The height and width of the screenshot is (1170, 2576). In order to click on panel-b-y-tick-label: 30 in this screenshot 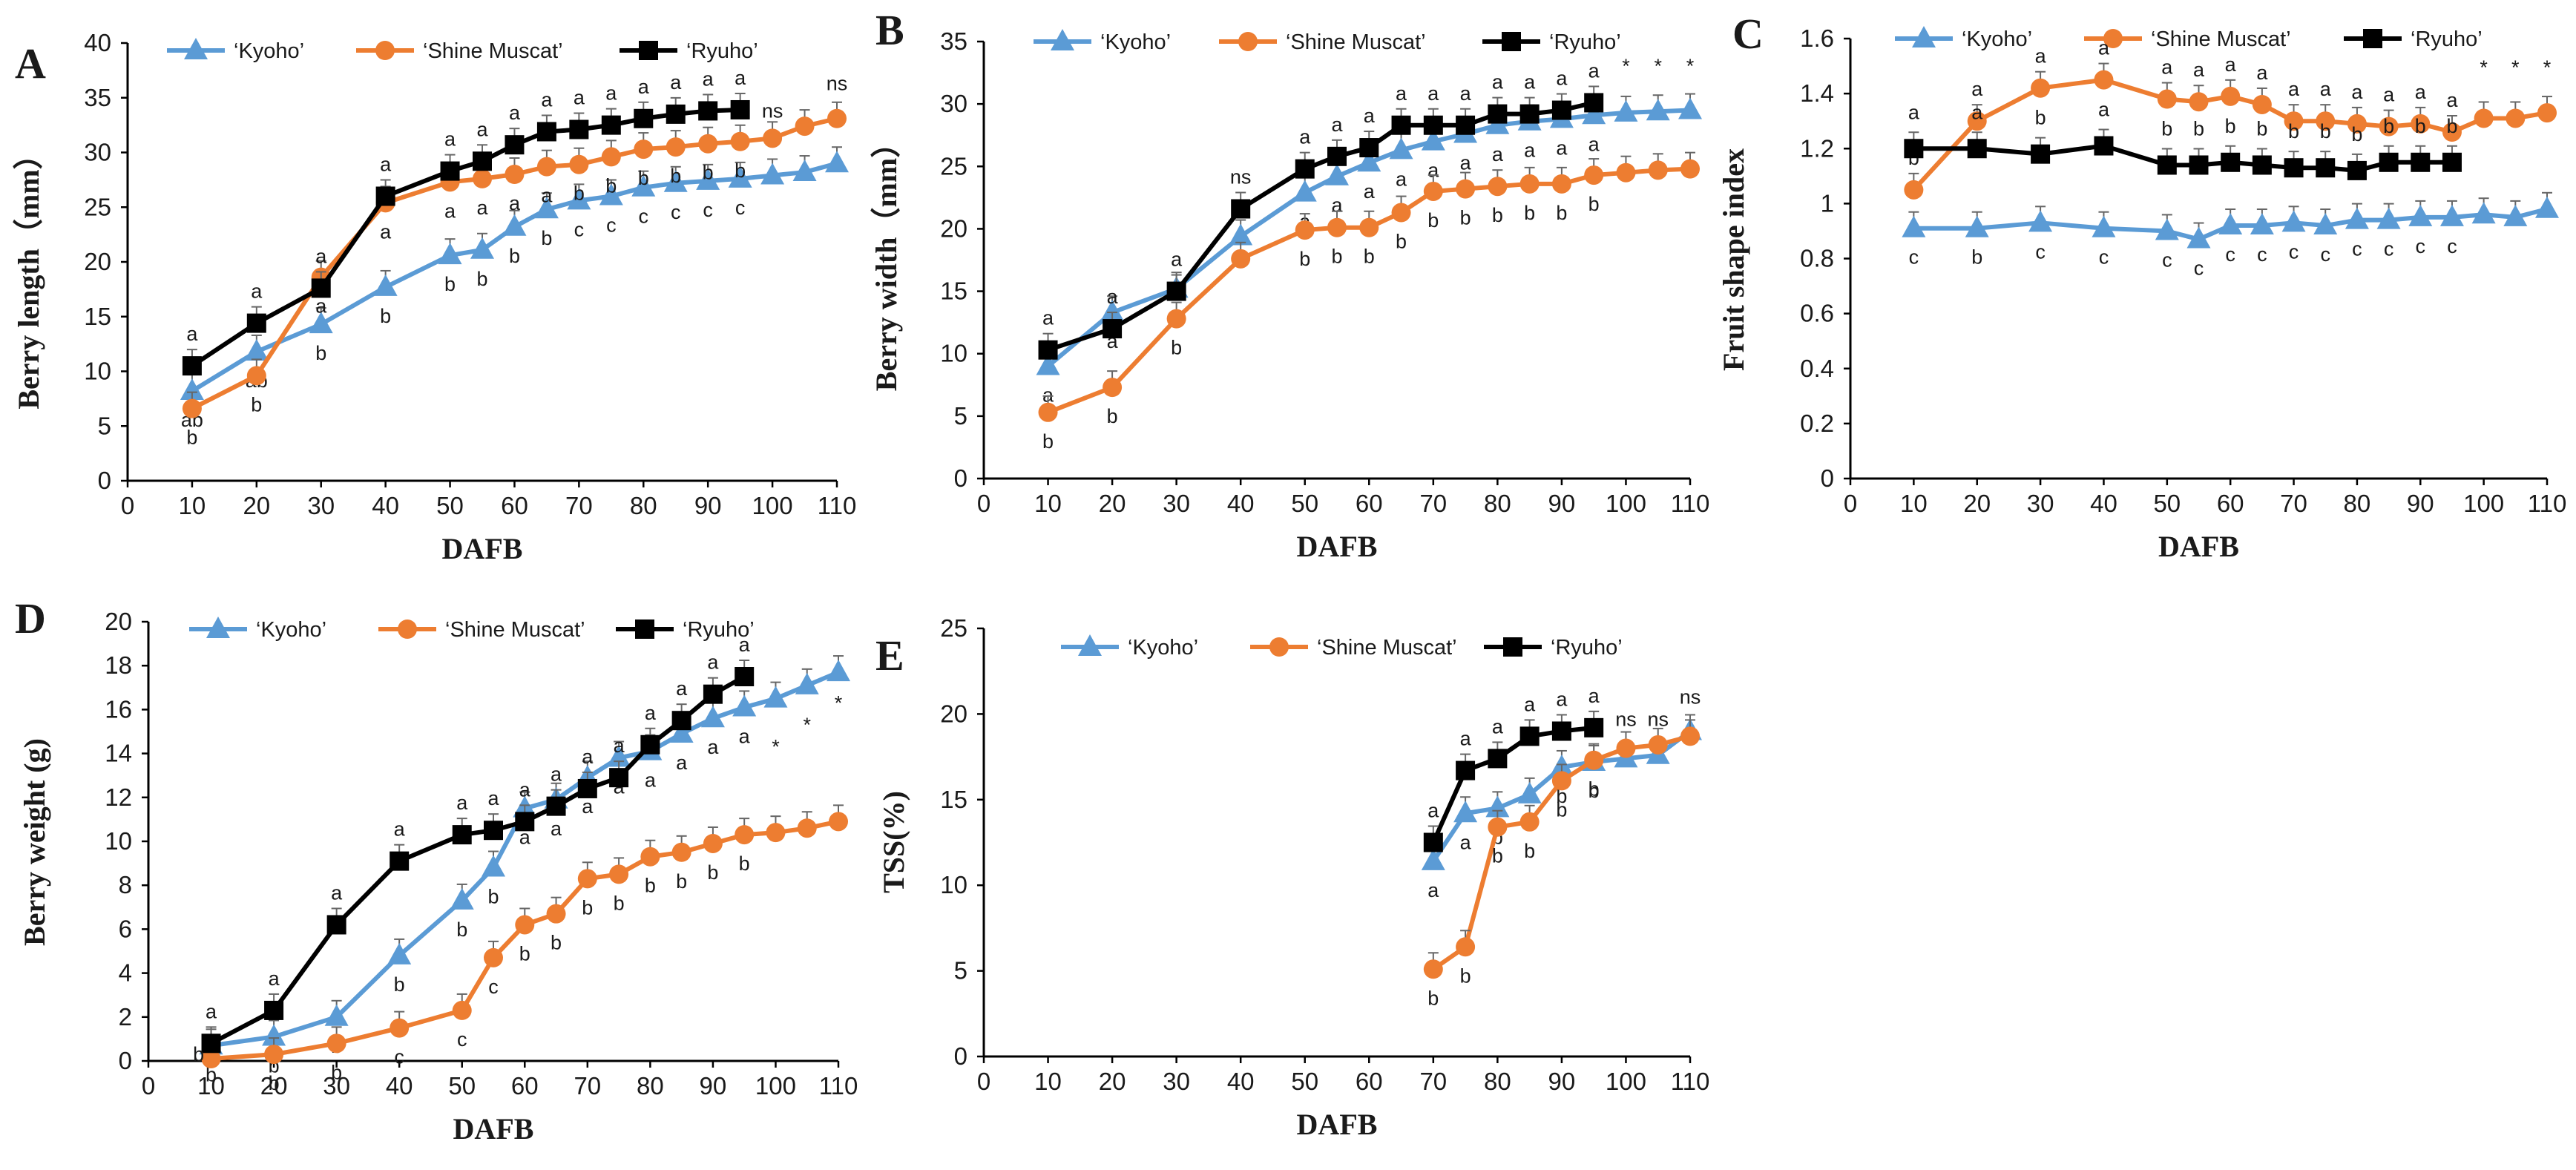, I will do `click(953, 103)`.